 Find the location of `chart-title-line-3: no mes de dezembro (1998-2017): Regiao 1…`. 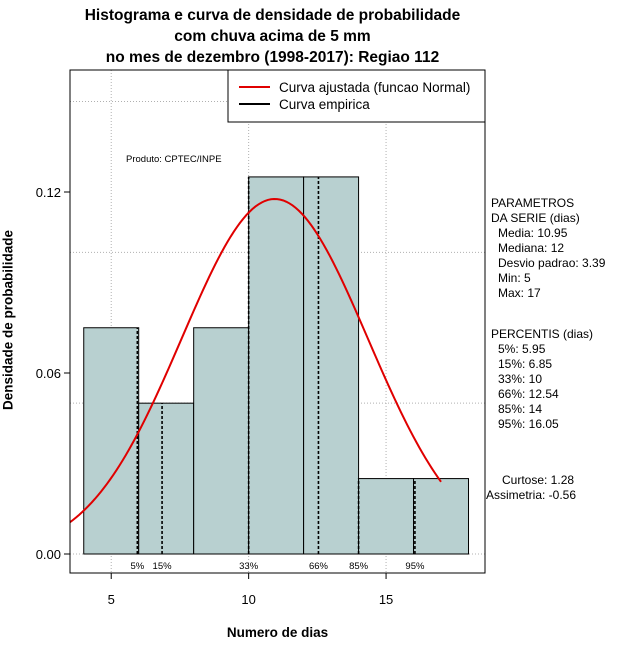

chart-title-line-3: no mes de dezembro (1998-2017): Regiao 1… is located at coordinates (272, 57).